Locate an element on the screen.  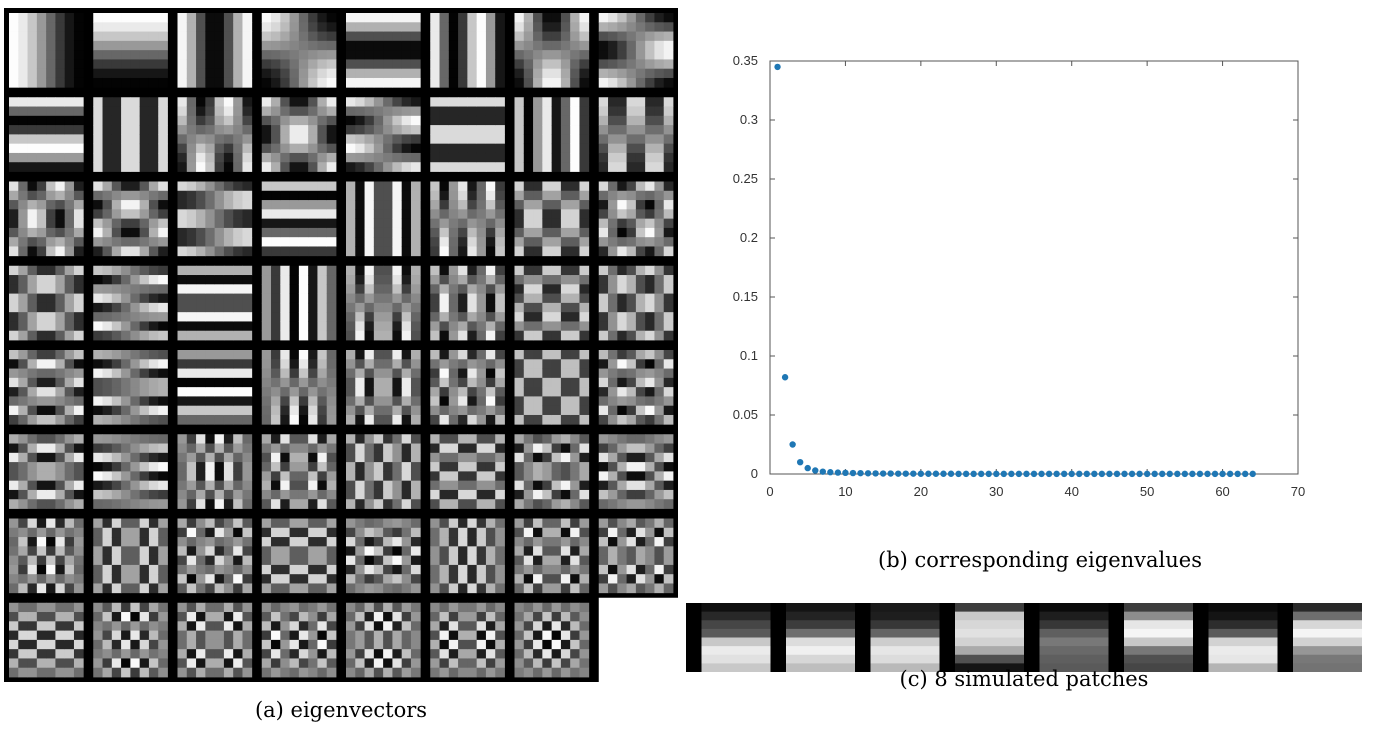
simulated-patch is located at coordinates (1243, 637).